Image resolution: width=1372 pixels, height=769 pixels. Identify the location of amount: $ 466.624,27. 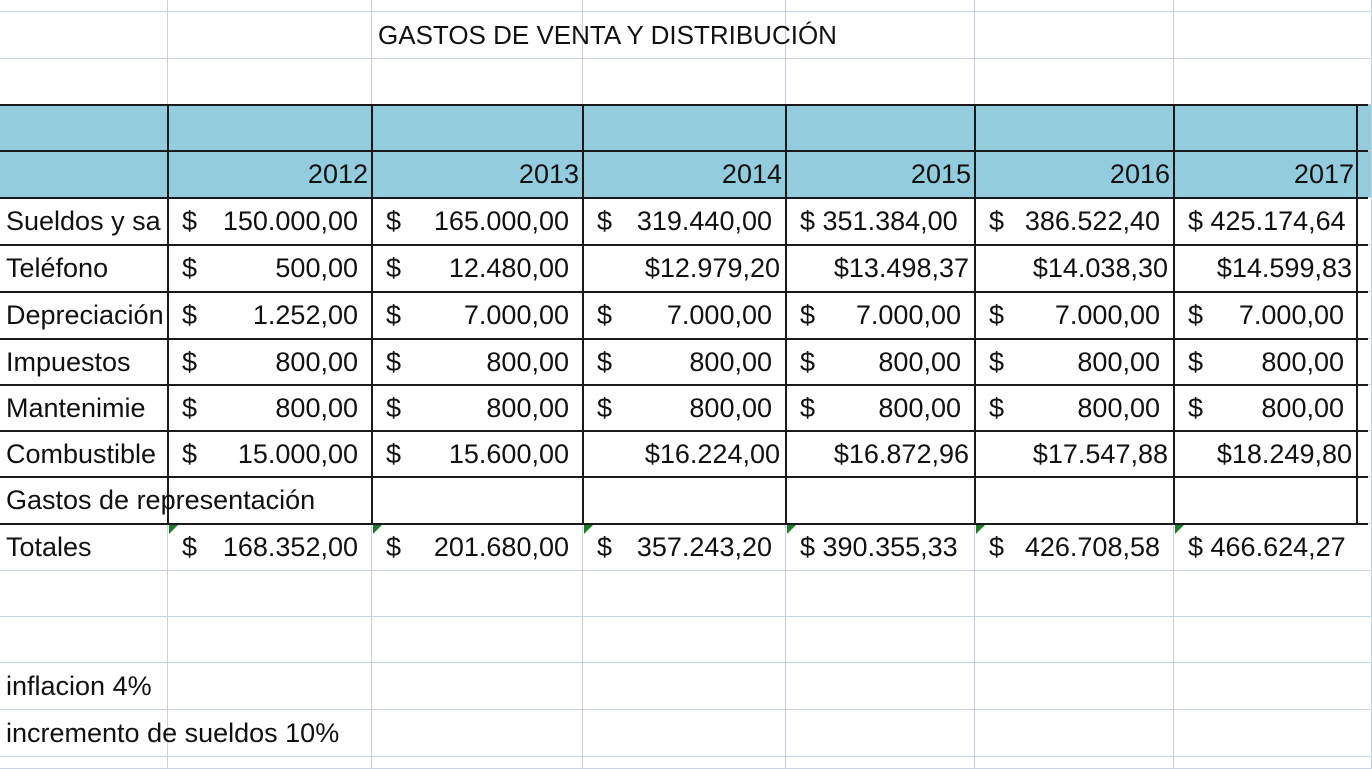
(1267, 547).